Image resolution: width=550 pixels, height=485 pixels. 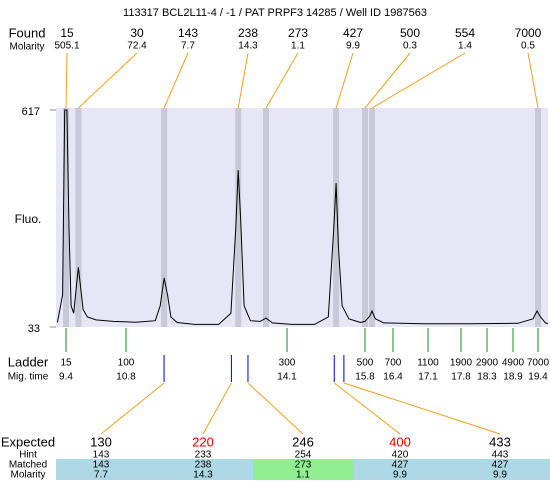 I want to click on hint-label: Hint, so click(x=28, y=455).